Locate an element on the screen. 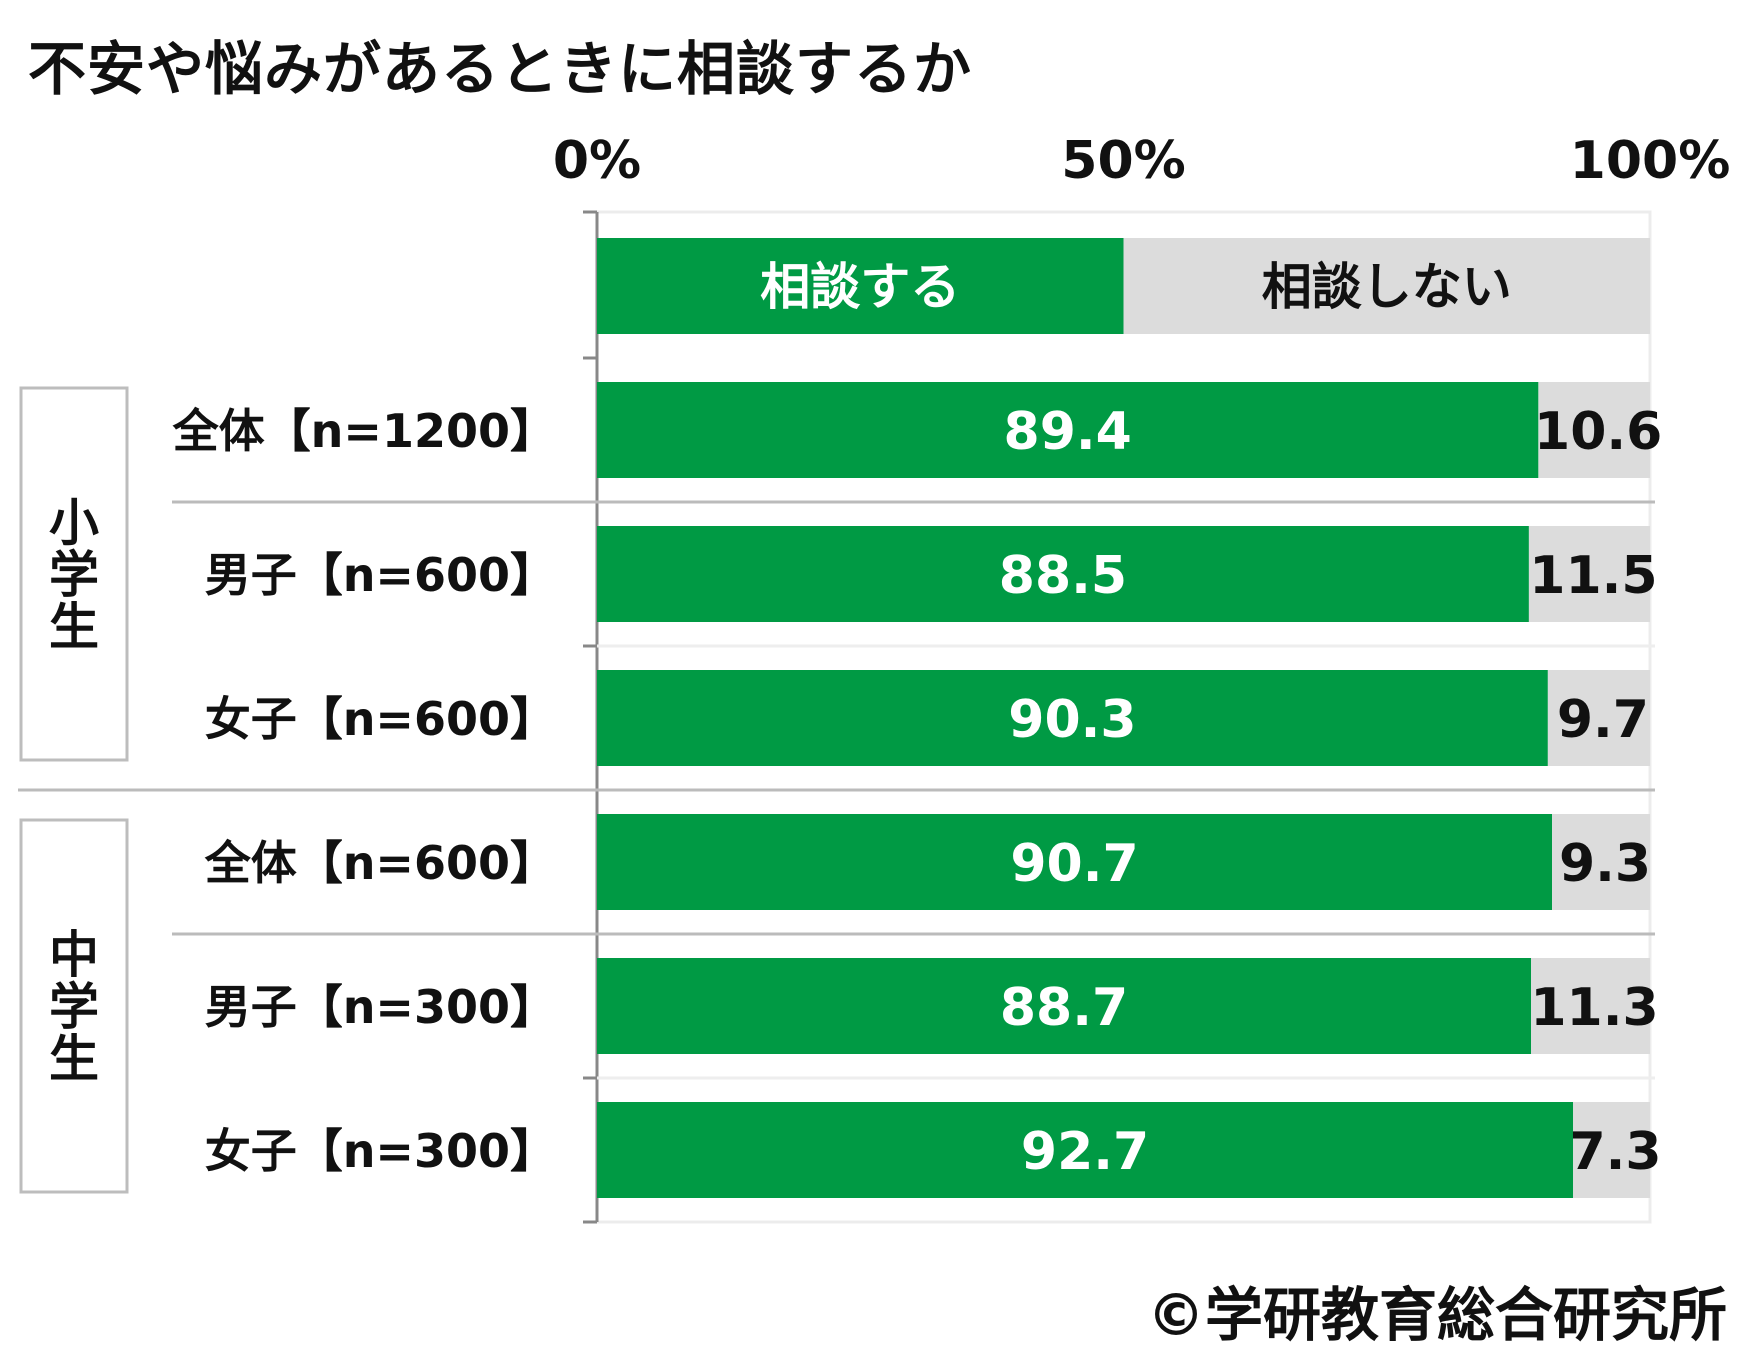  row-label-1: 男子【n=600】 is located at coordinates (380, 575).